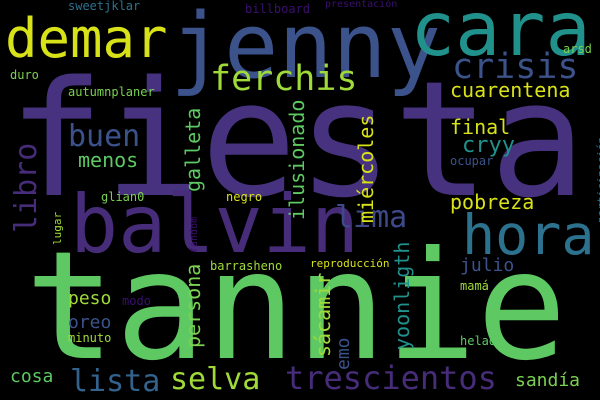 This screenshot has height=400, width=600. Describe the element at coordinates (297, 159) in the screenshot. I see `word-21: ilusionado` at that location.